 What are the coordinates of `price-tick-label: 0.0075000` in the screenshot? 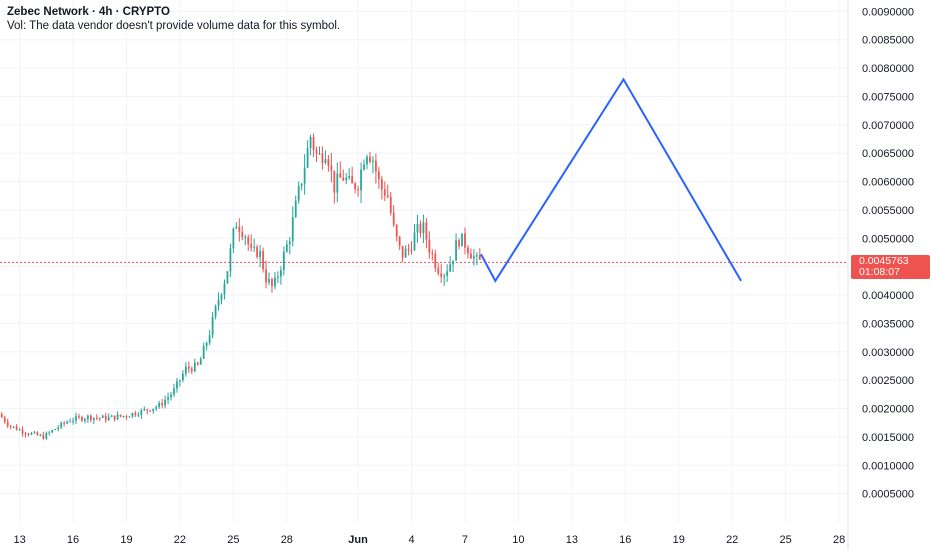 It's located at (888, 97).